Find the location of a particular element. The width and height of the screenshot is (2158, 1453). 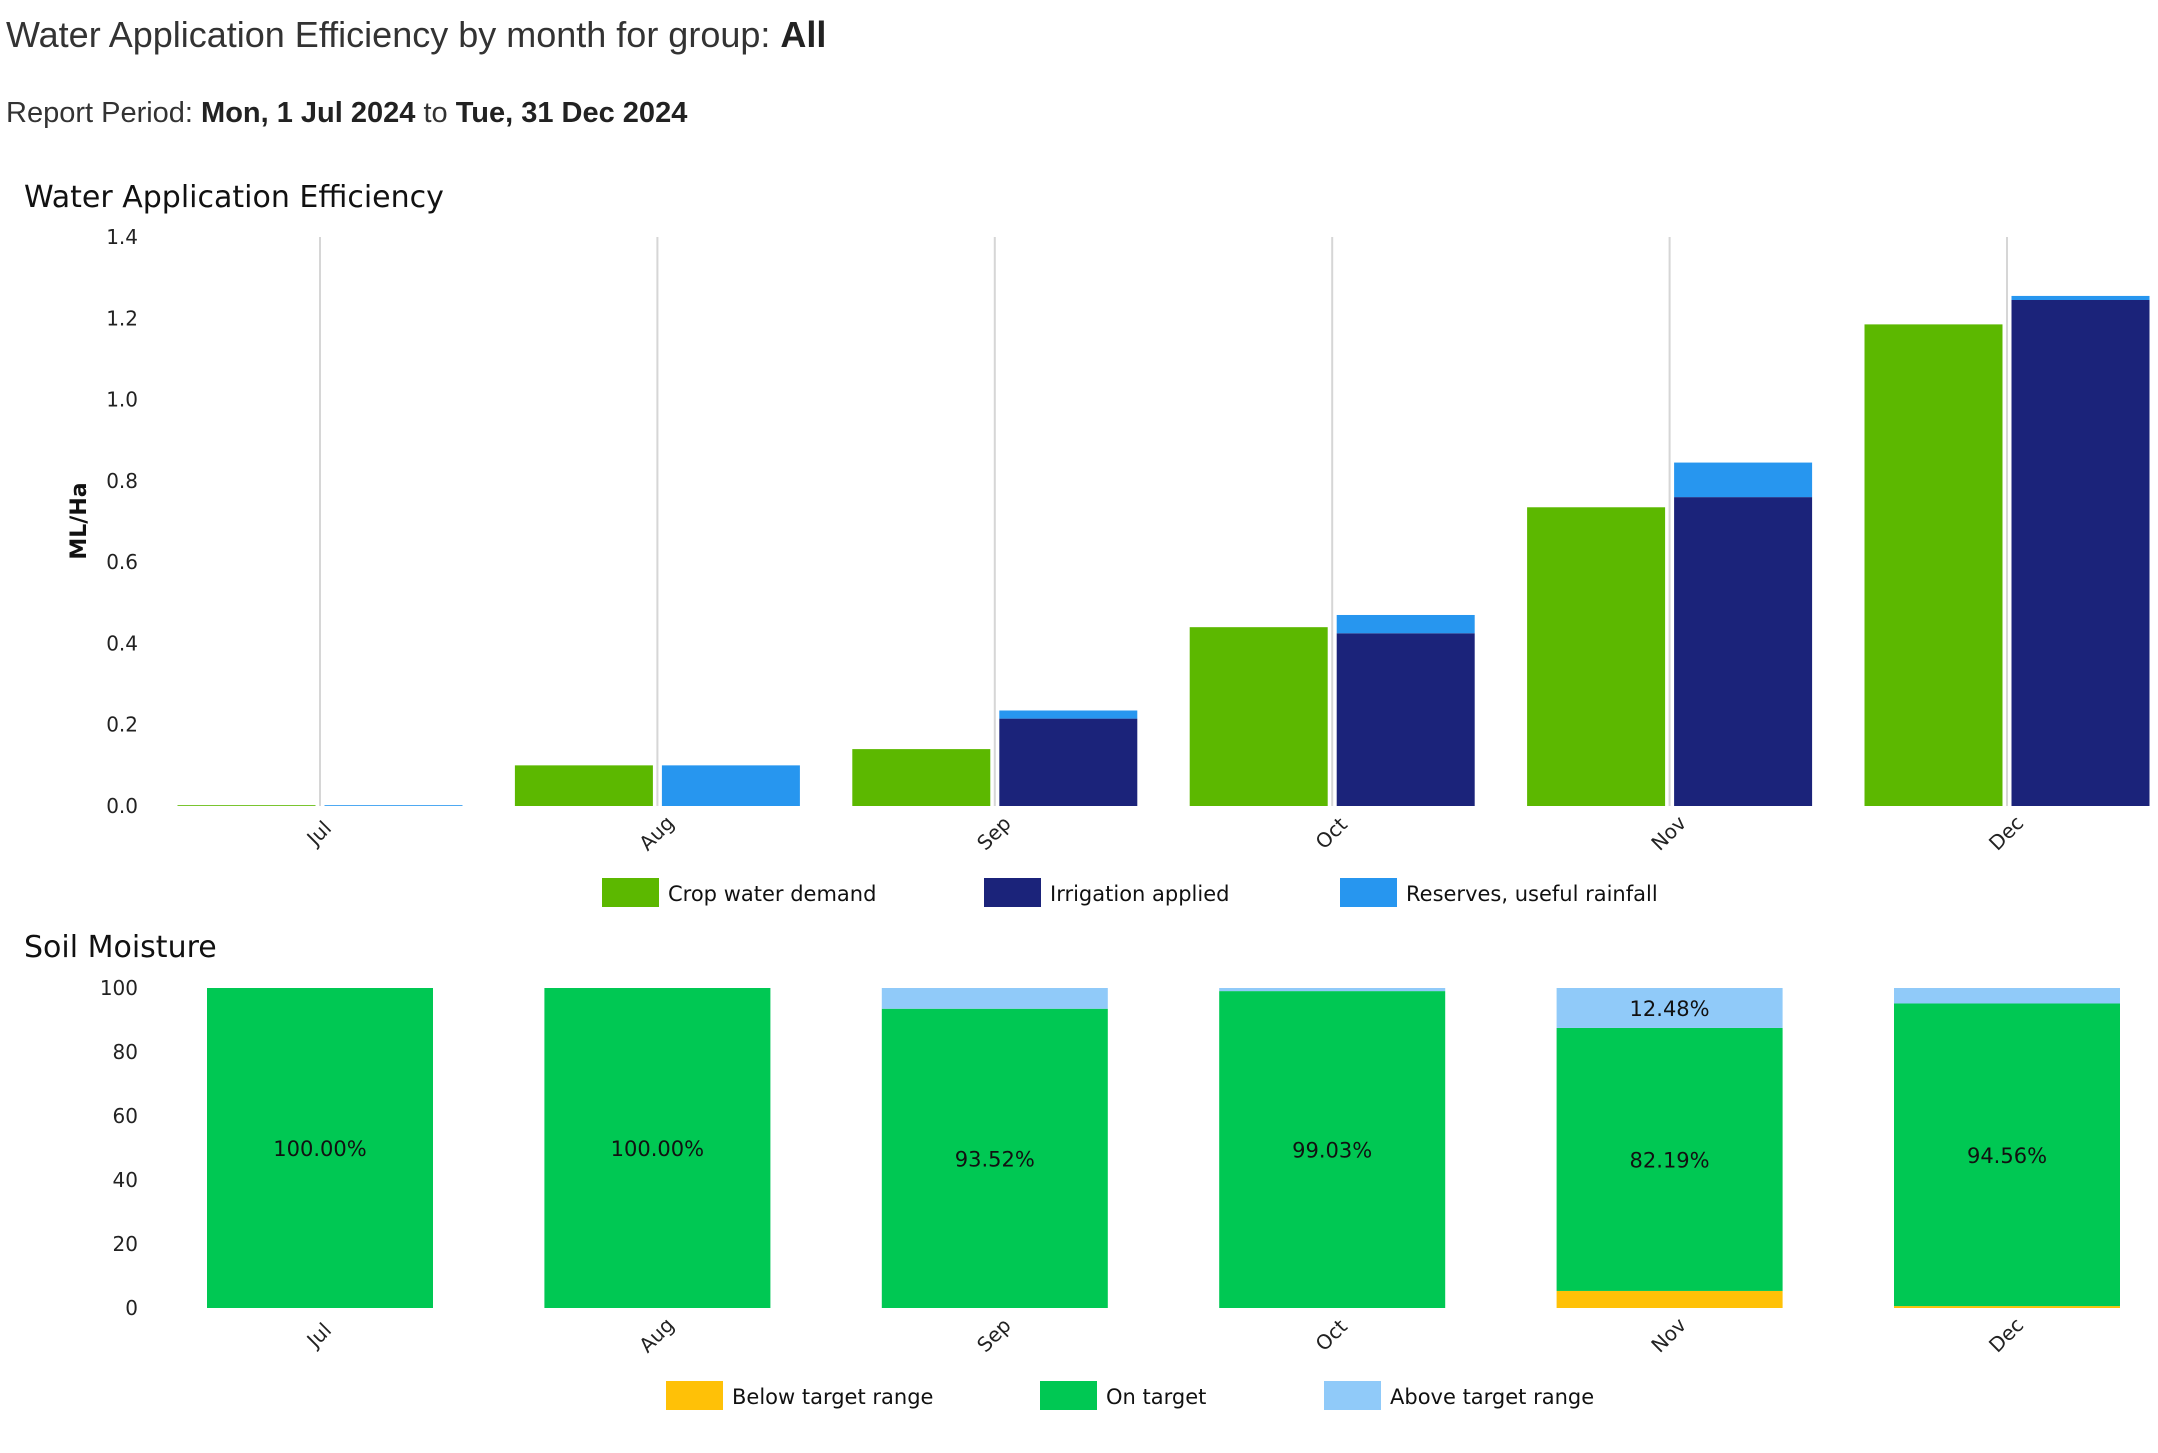

legend-label-on-target: On target is located at coordinates (1156, 1397).